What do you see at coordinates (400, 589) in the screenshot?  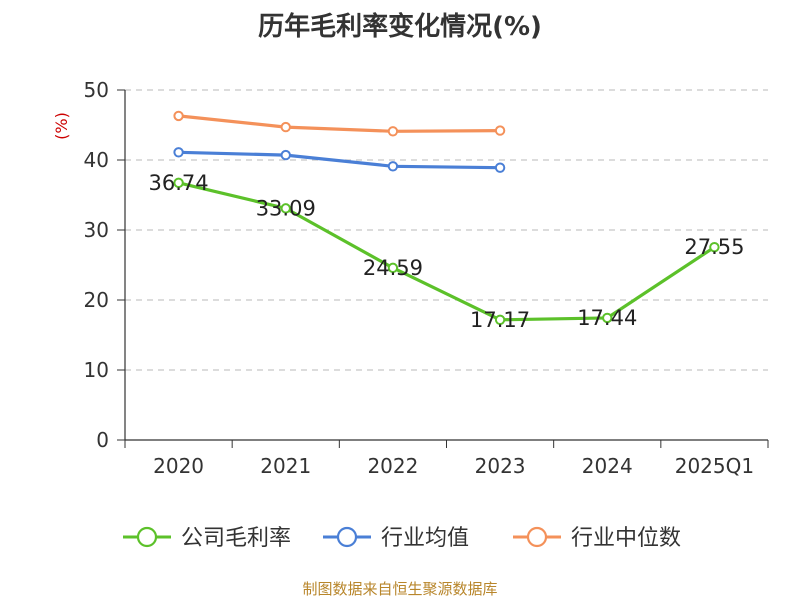 I see `source-footer: 制图数据来自恒生聚源数据库` at bounding box center [400, 589].